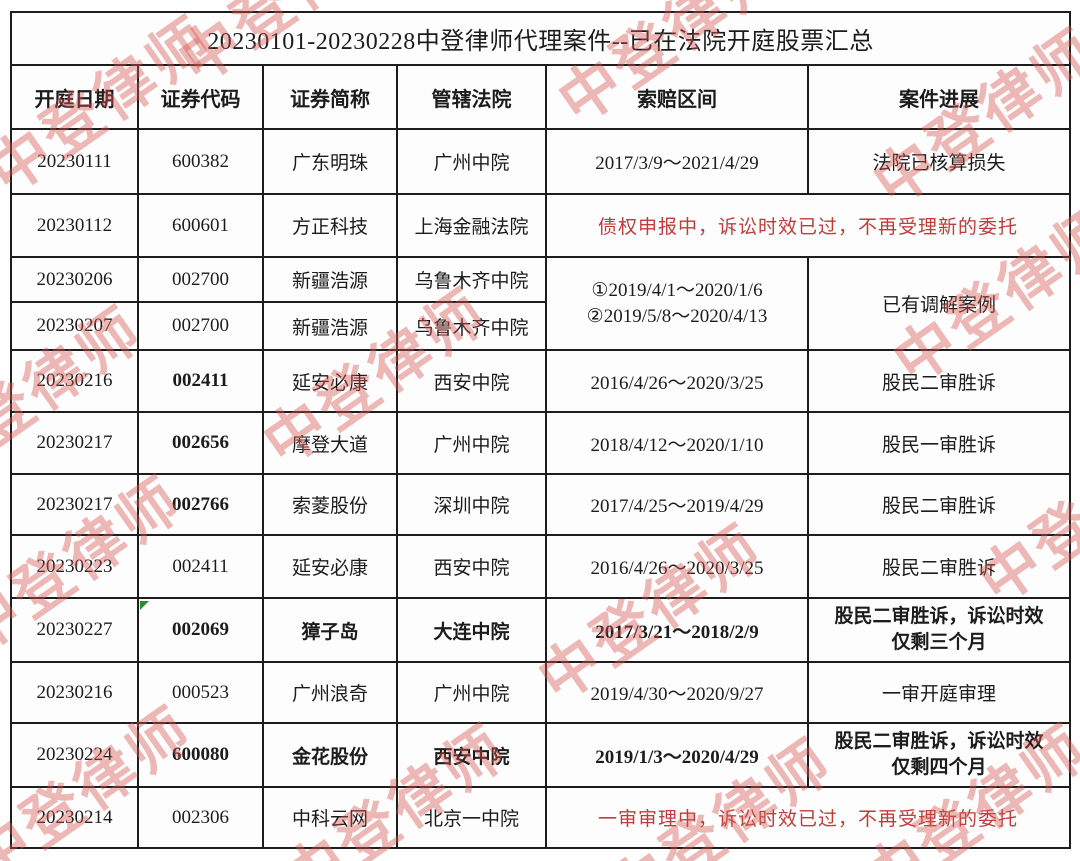  Describe the element at coordinates (939, 303) in the screenshot. I see `cell-progress: 已有调解案例` at that location.